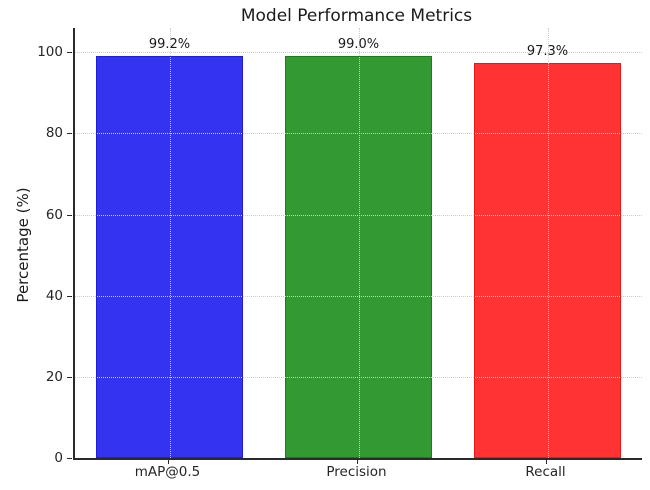  What do you see at coordinates (50, 52) in the screenshot?
I see `y-tick-label: 100` at bounding box center [50, 52].